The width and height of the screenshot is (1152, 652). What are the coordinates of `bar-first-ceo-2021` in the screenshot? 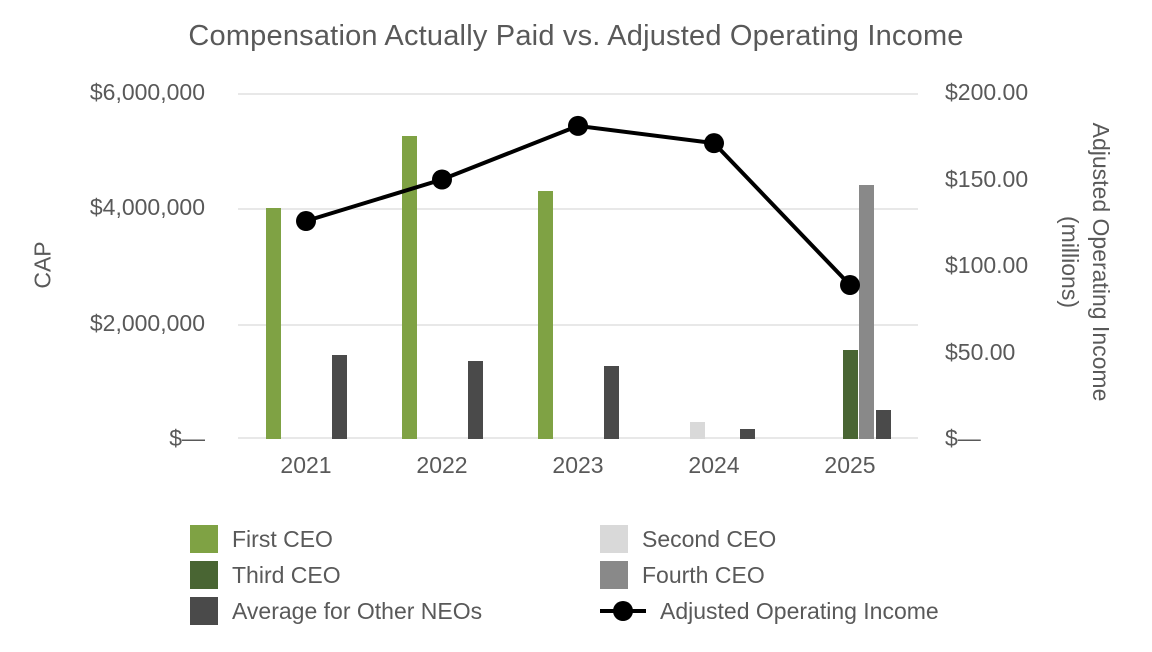 It's located at (273, 323).